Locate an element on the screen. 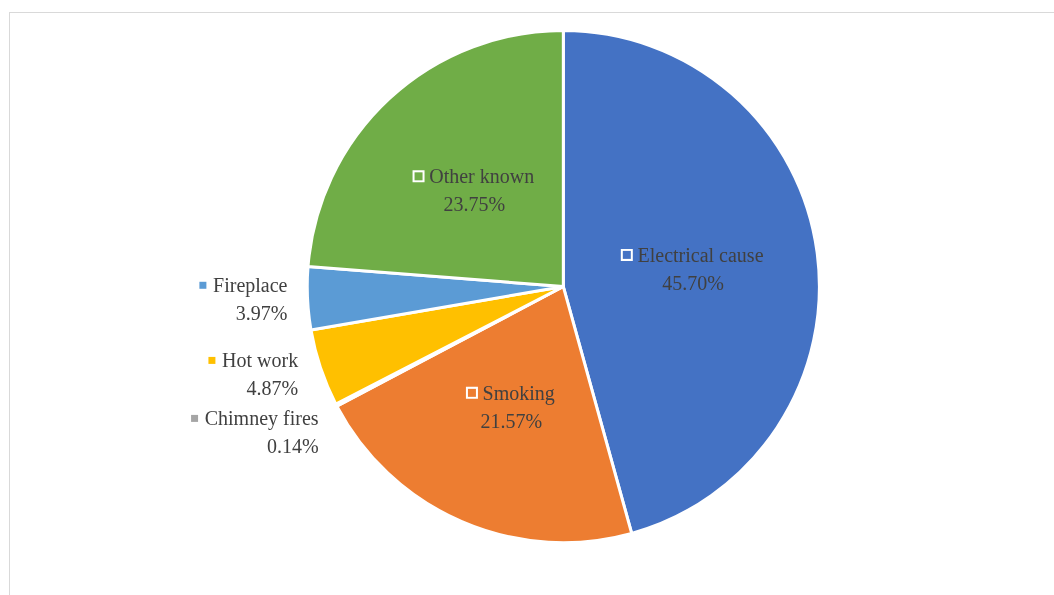 This screenshot has width=1054, height=595. data-label: 21.57% is located at coordinates (511, 420).